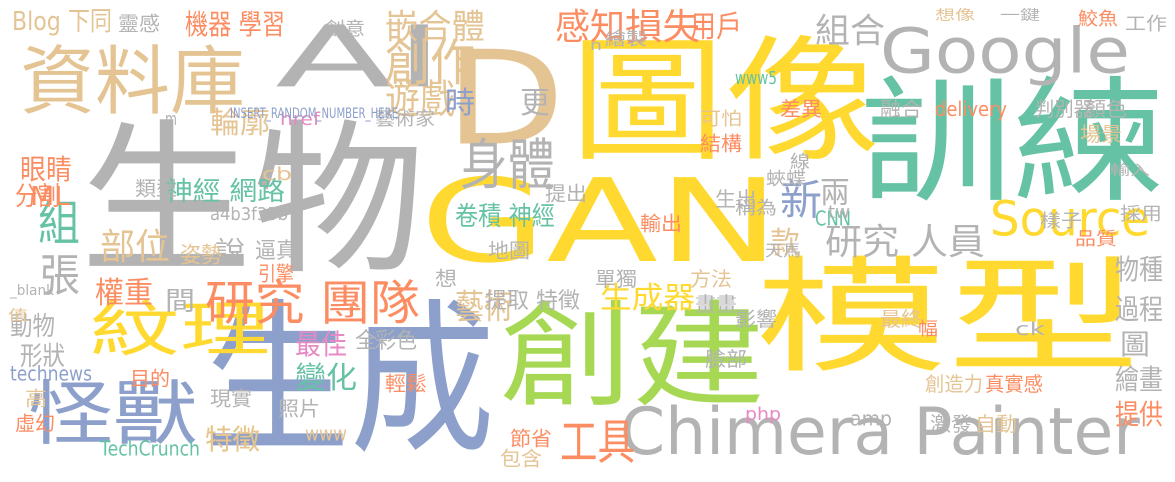 This screenshot has height=482, width=1175. I want to click on cloud-word: INSERT_RANDOM_NUMBER_HERE, so click(314, 114).